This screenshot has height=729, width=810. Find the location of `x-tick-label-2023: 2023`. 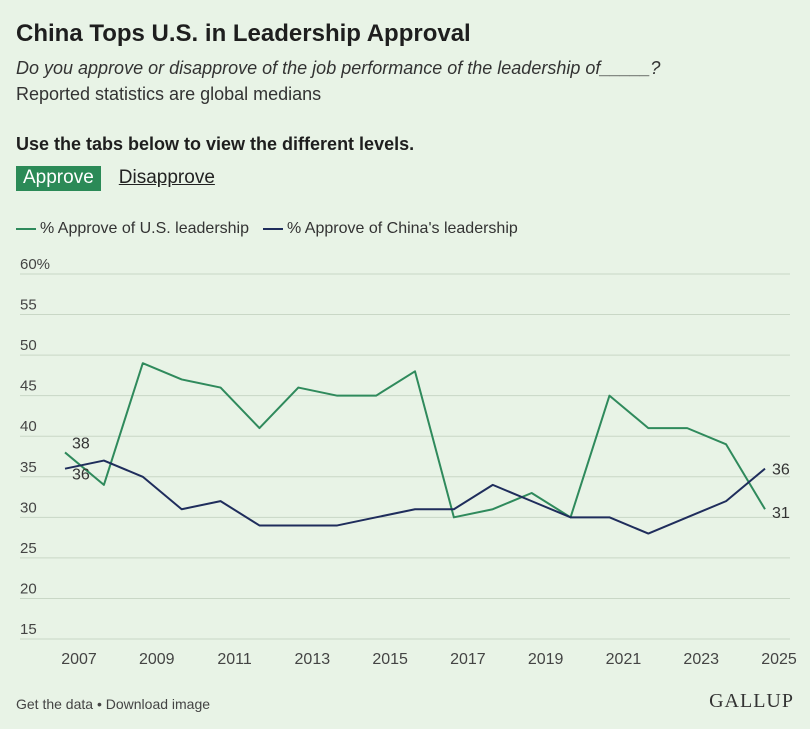

x-tick-label-2023: 2023 is located at coordinates (701, 659).